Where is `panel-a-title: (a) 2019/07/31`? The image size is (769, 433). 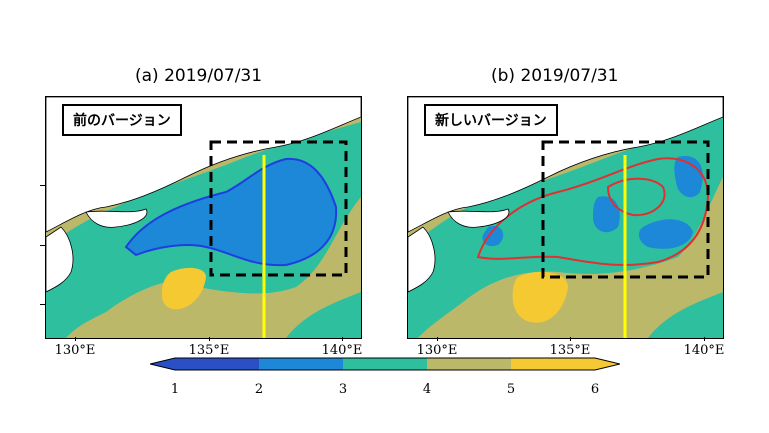 panel-a-title: (a) 2019/07/31 is located at coordinates (199, 76).